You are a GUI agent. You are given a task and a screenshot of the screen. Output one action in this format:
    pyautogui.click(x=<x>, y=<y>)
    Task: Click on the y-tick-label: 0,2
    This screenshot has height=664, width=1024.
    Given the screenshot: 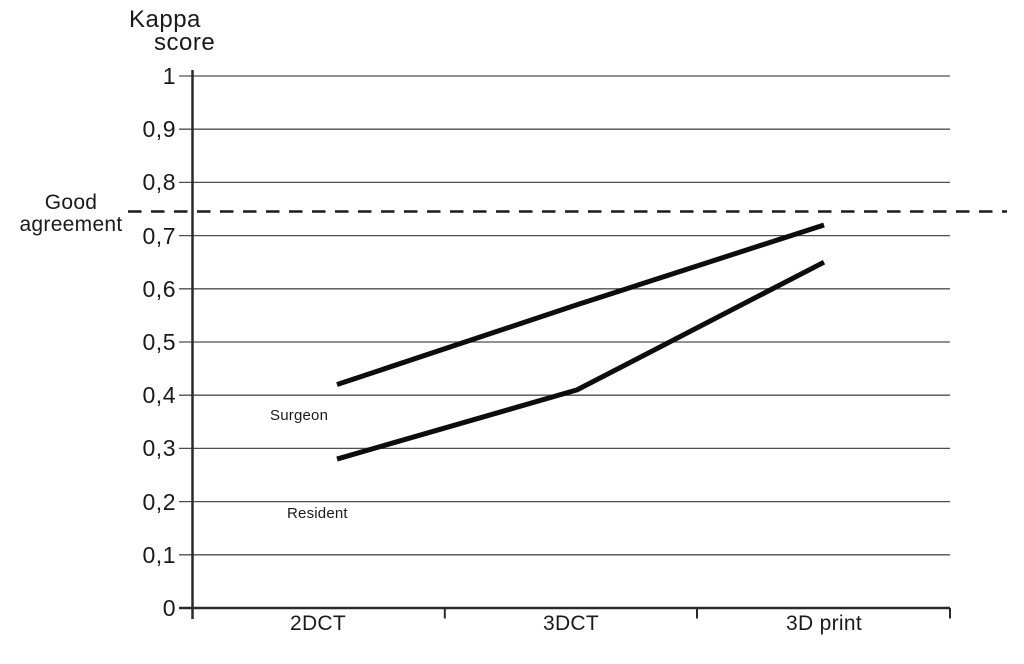 What is the action you would take?
    pyautogui.click(x=159, y=501)
    